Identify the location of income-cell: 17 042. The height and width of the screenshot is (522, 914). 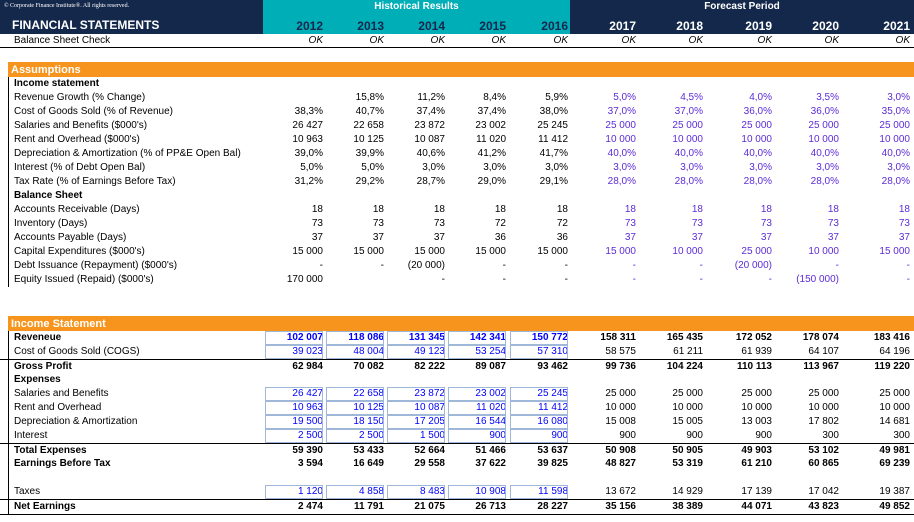
(823, 491).